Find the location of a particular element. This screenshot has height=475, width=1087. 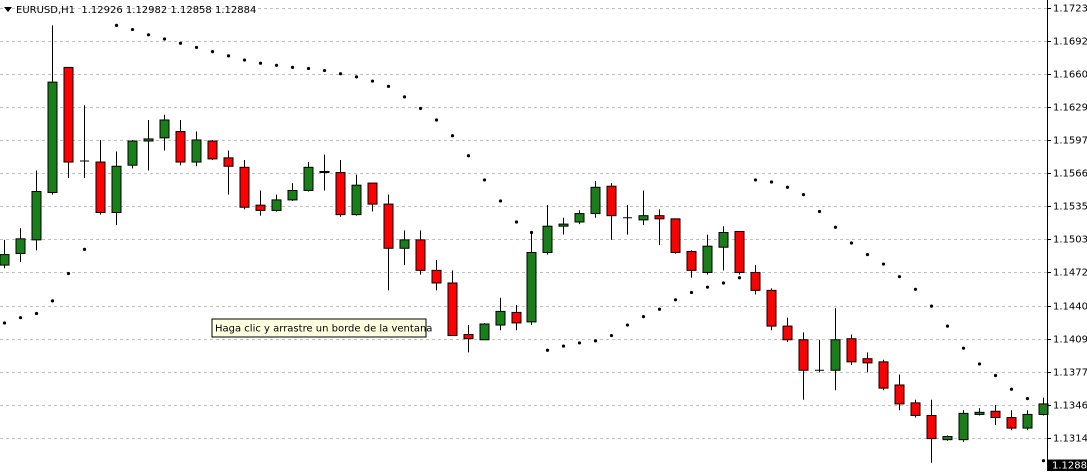

y-tick-label: 1.15975 is located at coordinates (1070, 141).